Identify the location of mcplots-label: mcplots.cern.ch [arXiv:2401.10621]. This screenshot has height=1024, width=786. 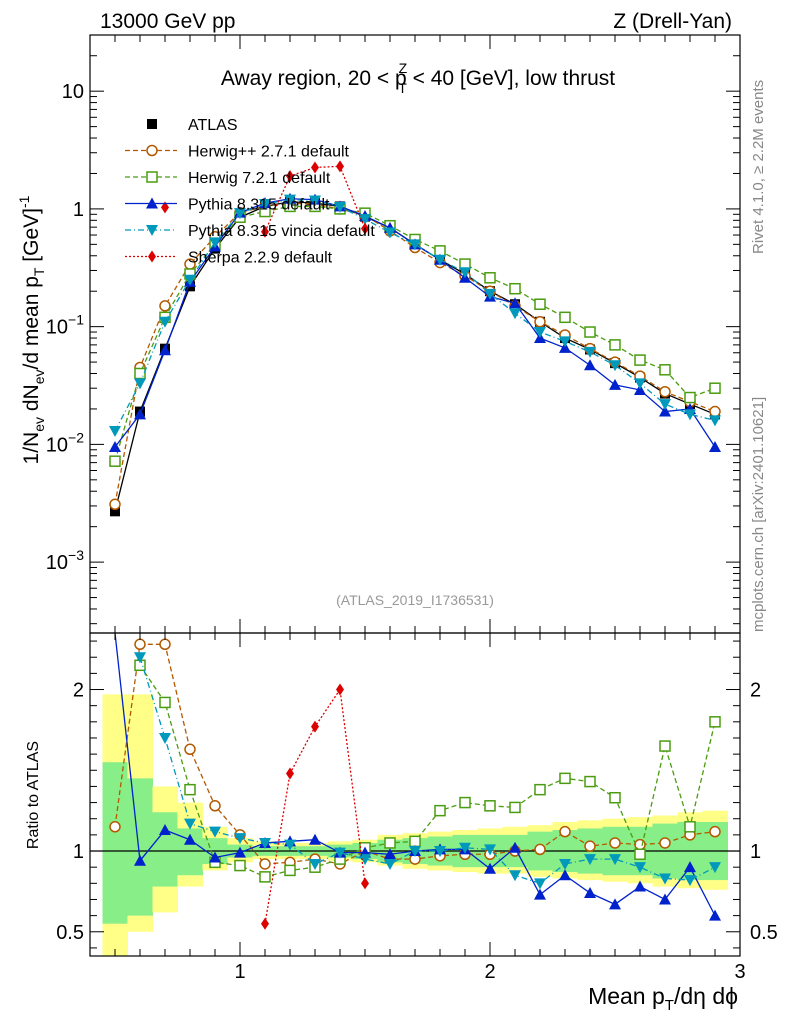
(758, 514).